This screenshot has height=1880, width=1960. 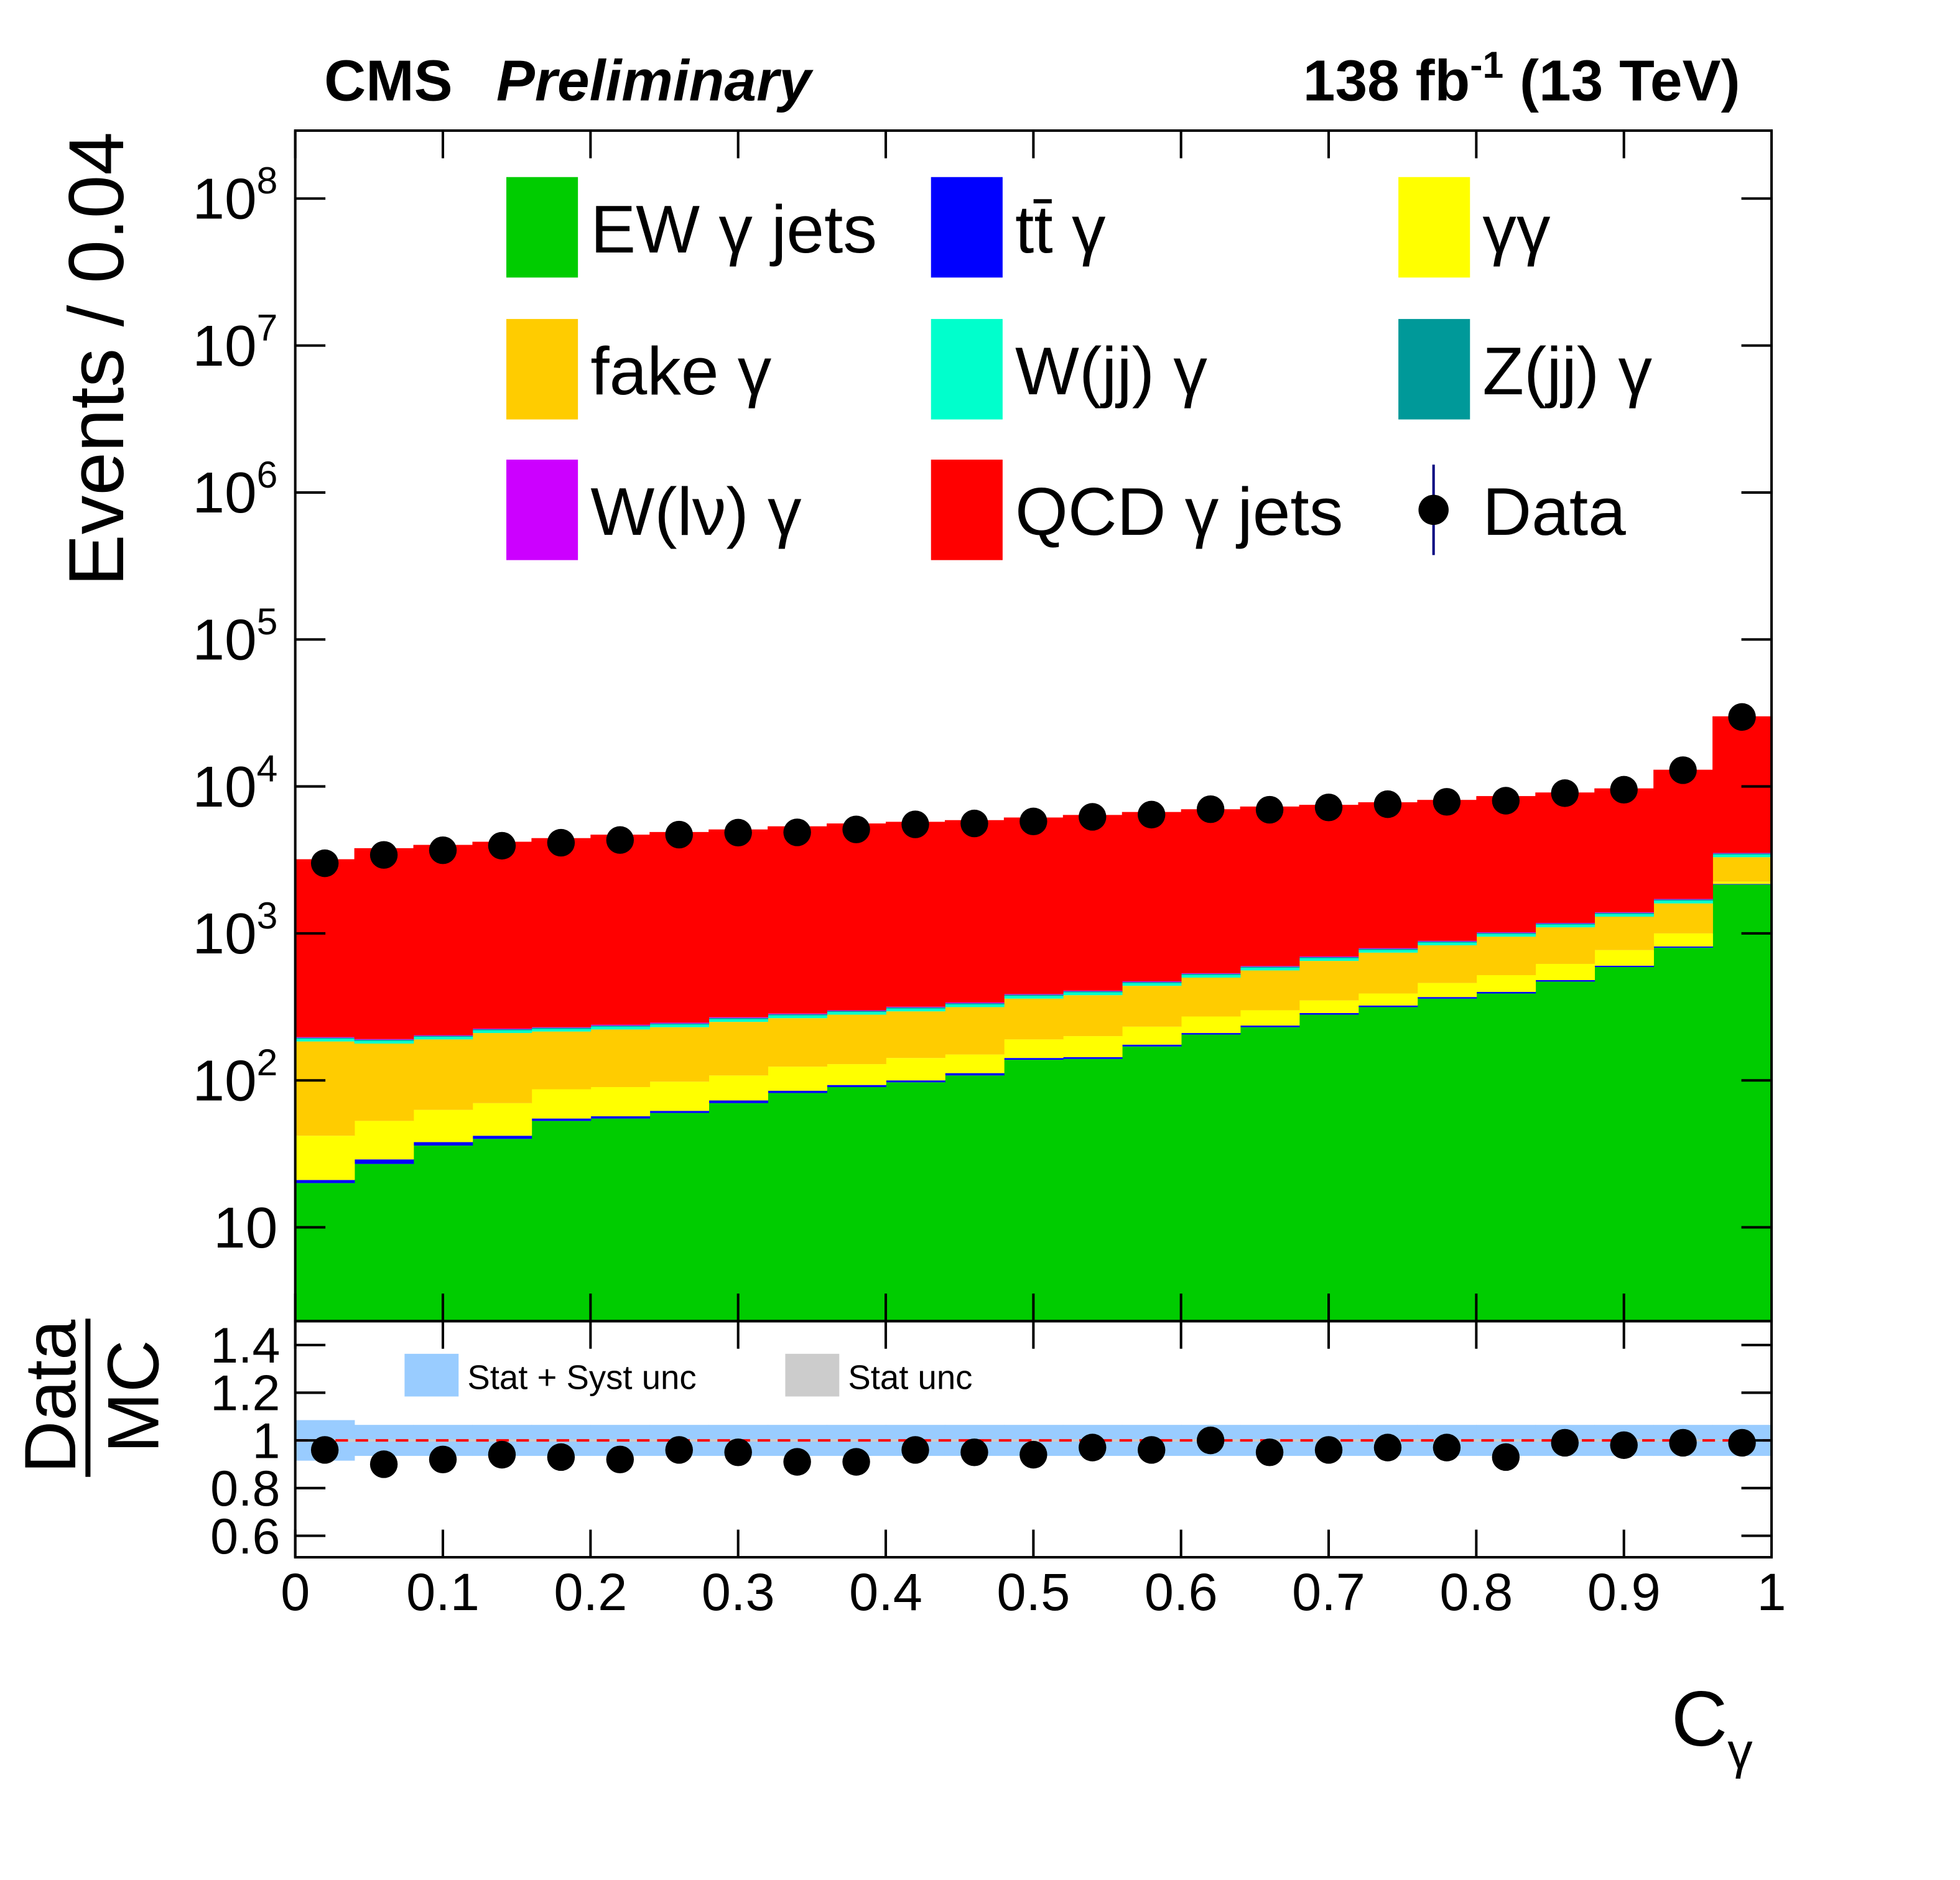 What do you see at coordinates (1111, 371) in the screenshot?
I see `legend-label: W(jj) γ` at bounding box center [1111, 371].